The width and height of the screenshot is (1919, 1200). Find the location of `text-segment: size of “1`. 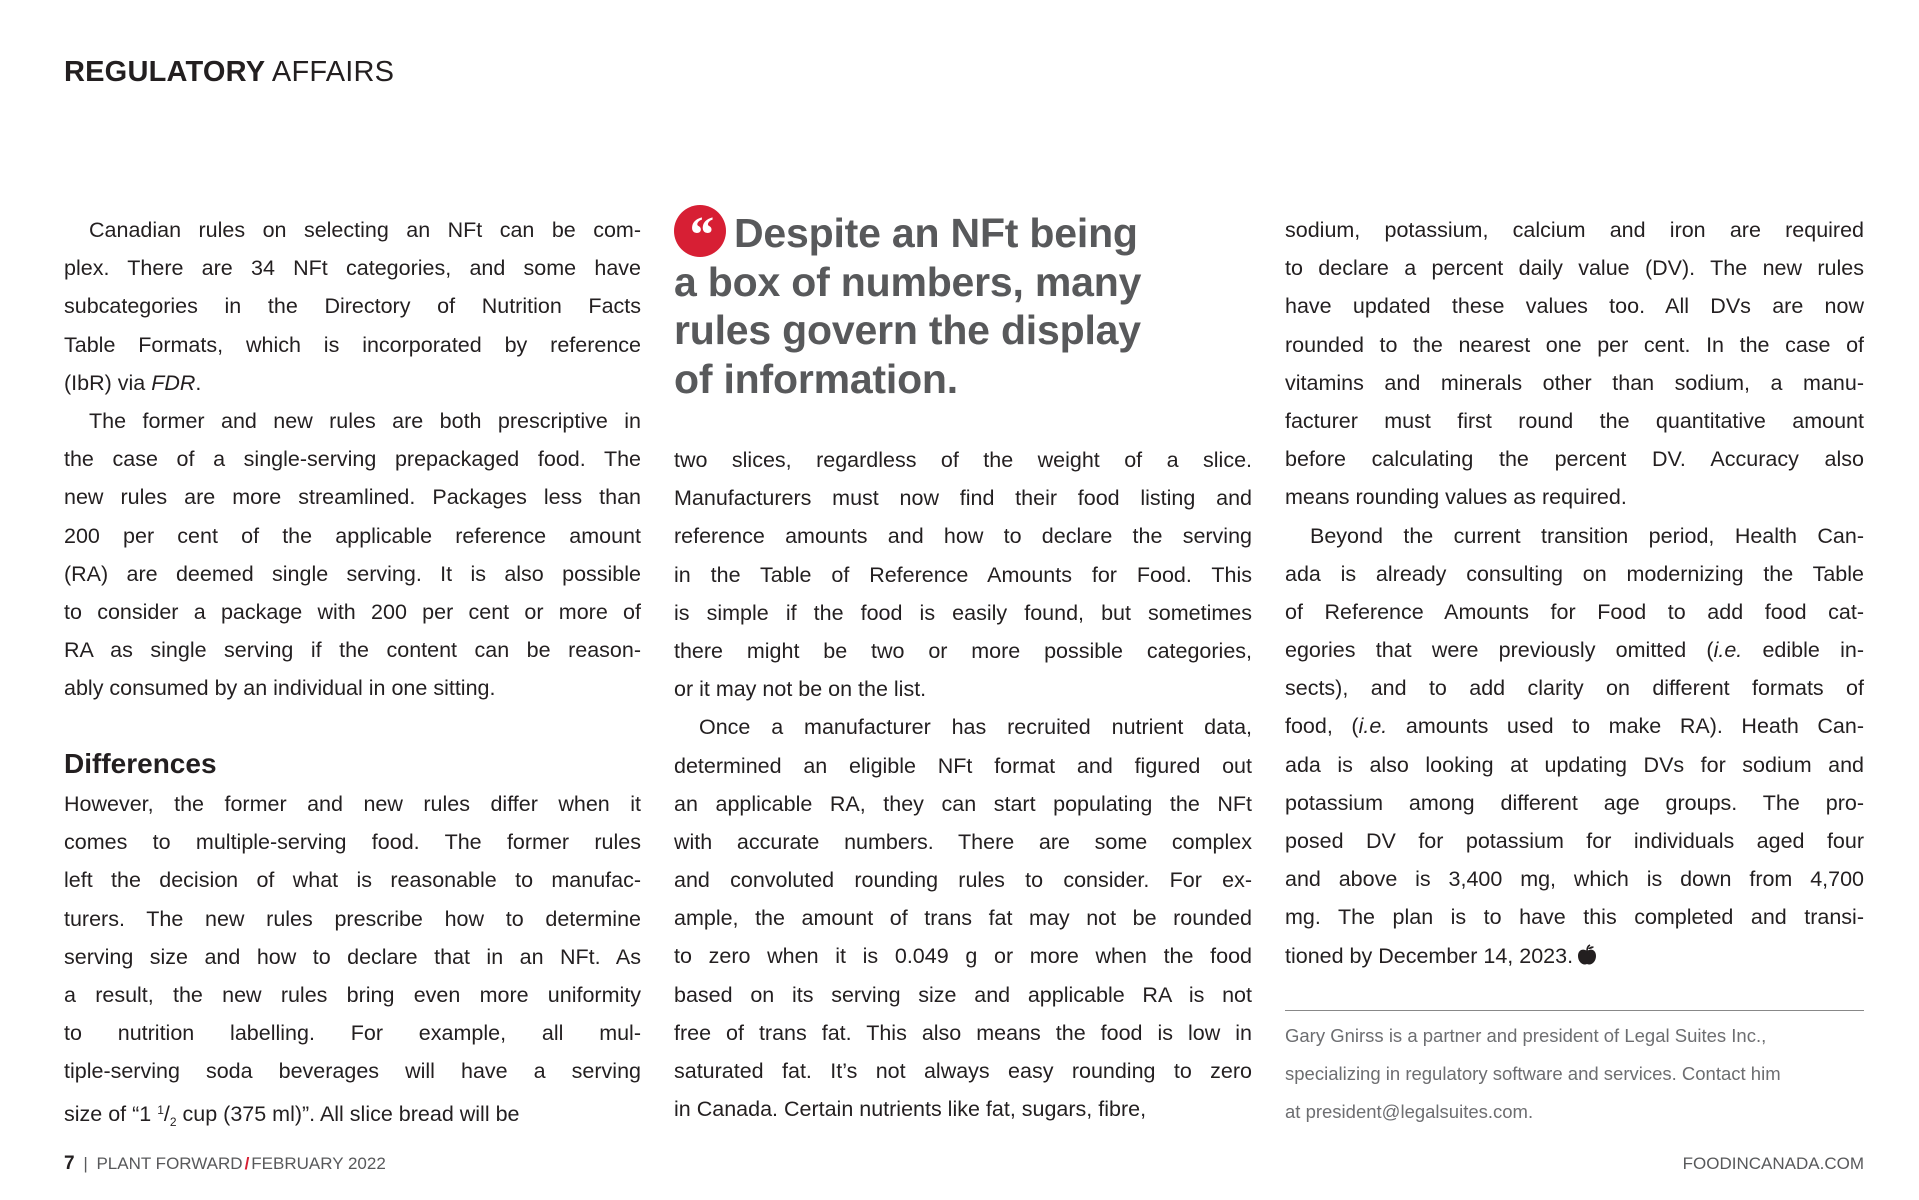

text-segment: size of “1 is located at coordinates (111, 1113).